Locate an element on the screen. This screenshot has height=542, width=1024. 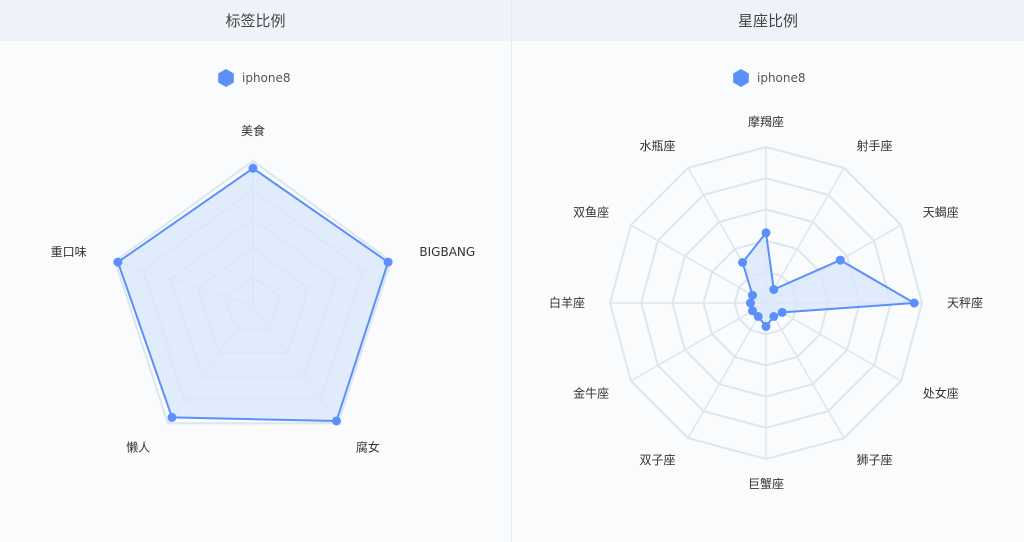
axis-label: 懒人 is located at coordinates (138, 448).